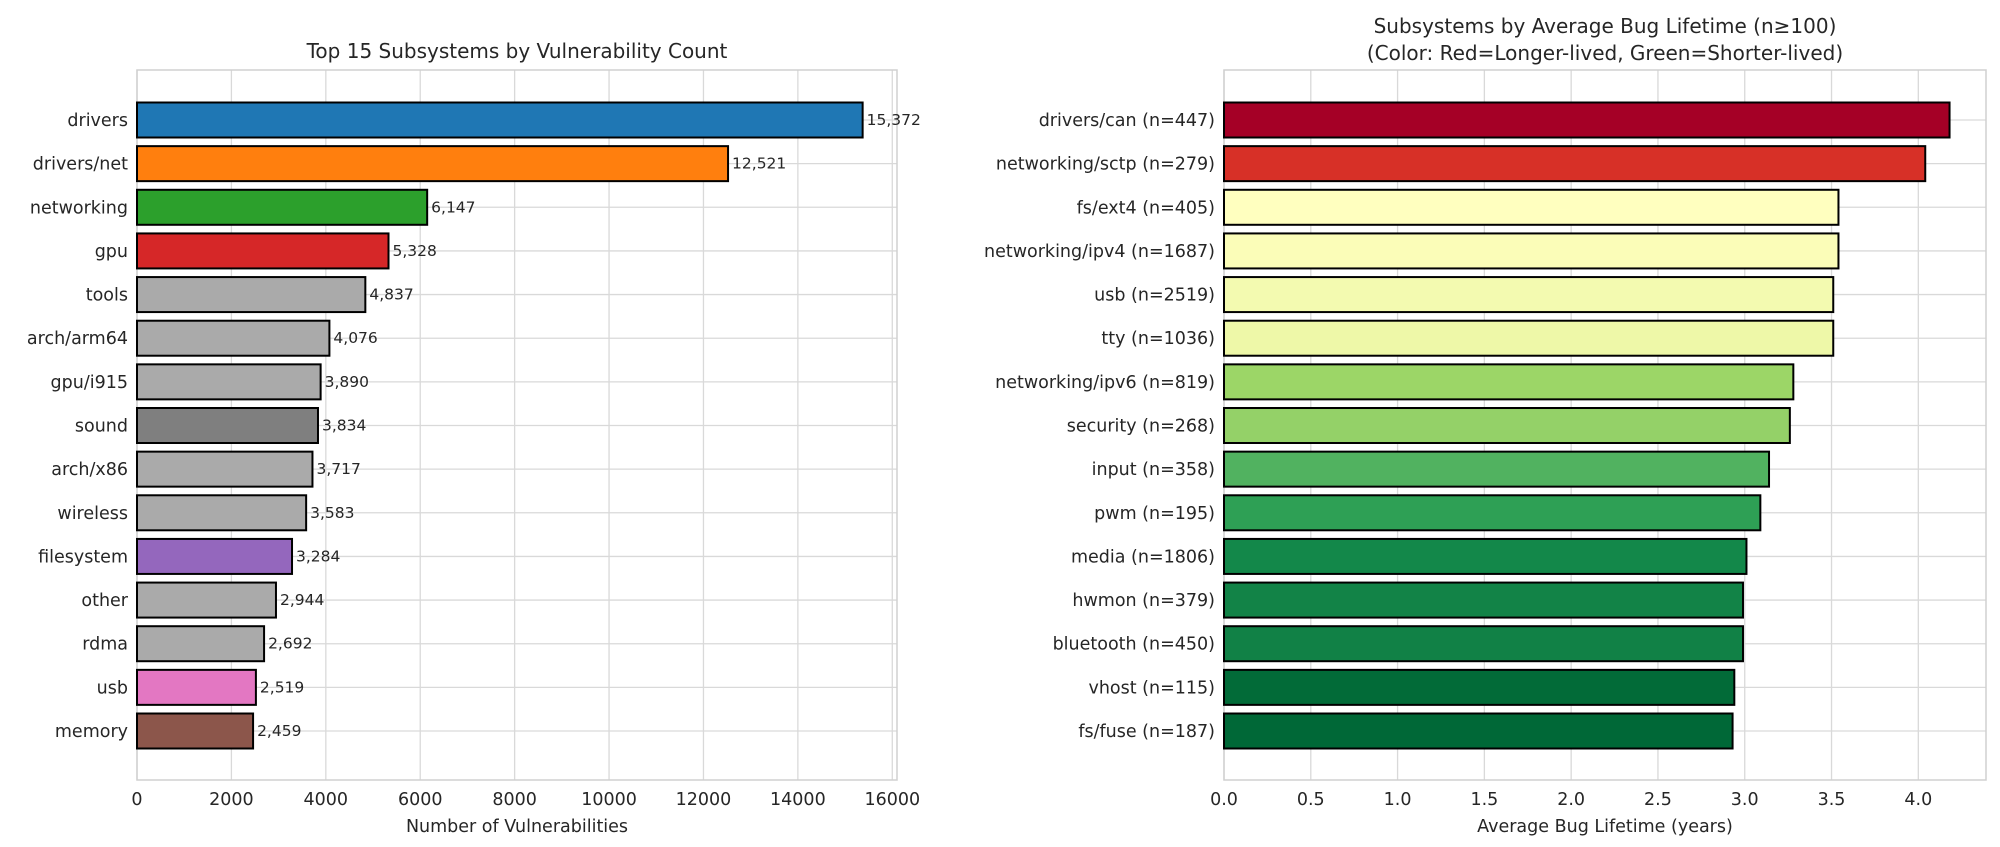  What do you see at coordinates (79, 208) in the screenshot?
I see `y-tick-label: networking` at bounding box center [79, 208].